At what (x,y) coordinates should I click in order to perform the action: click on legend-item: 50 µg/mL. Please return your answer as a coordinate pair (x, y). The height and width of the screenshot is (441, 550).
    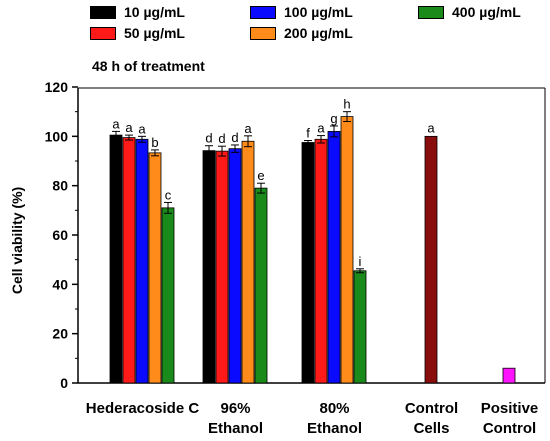
    Looking at the image, I should click on (137, 33).